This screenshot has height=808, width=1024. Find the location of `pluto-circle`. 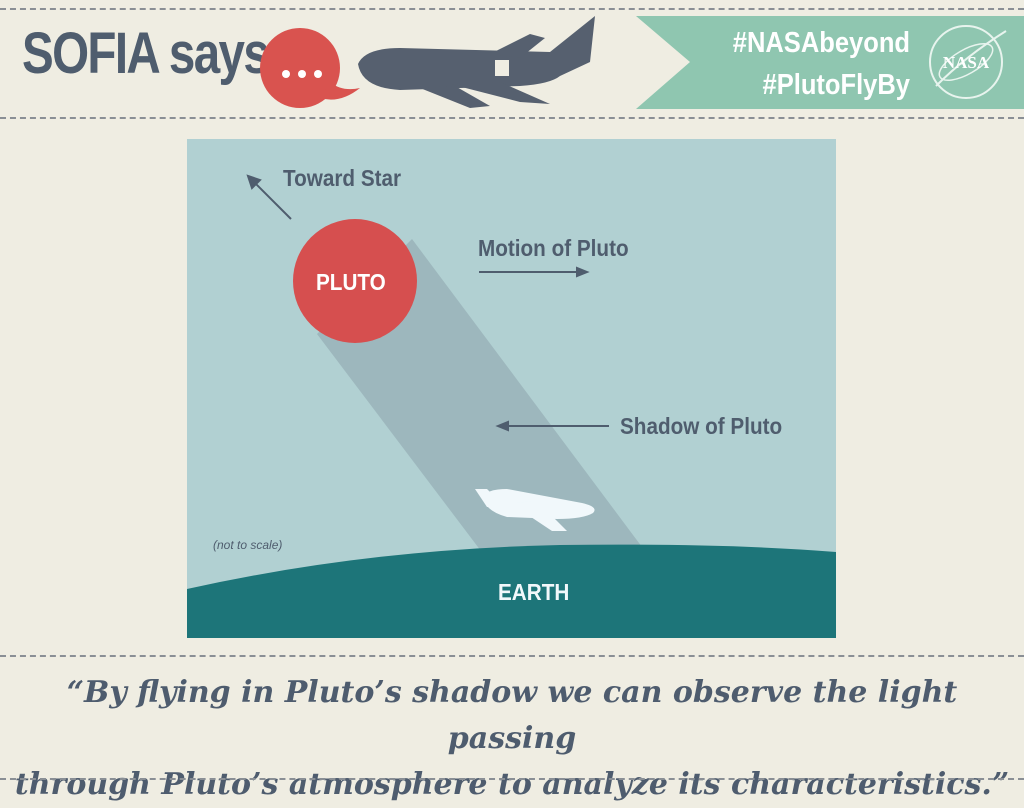

pluto-circle is located at coordinates (355, 281).